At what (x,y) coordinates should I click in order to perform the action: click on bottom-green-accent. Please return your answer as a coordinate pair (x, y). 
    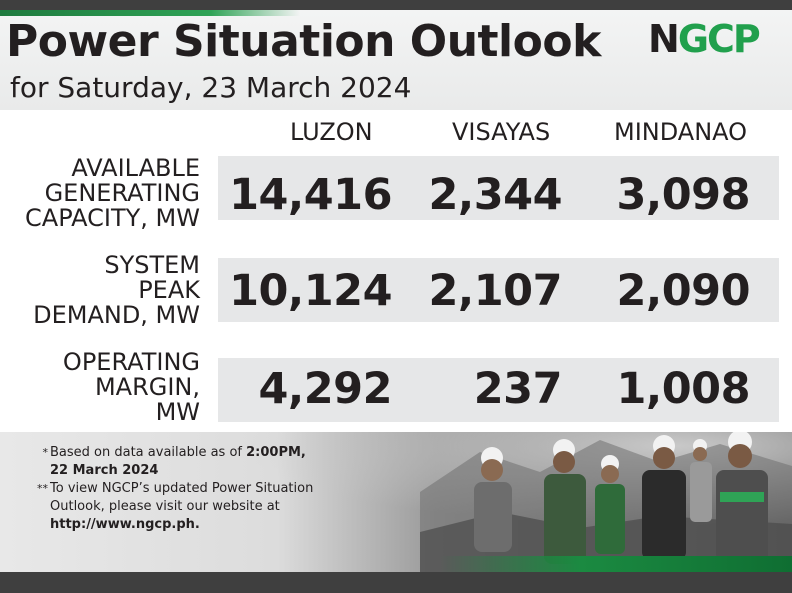
    Looking at the image, I should click on (616, 564).